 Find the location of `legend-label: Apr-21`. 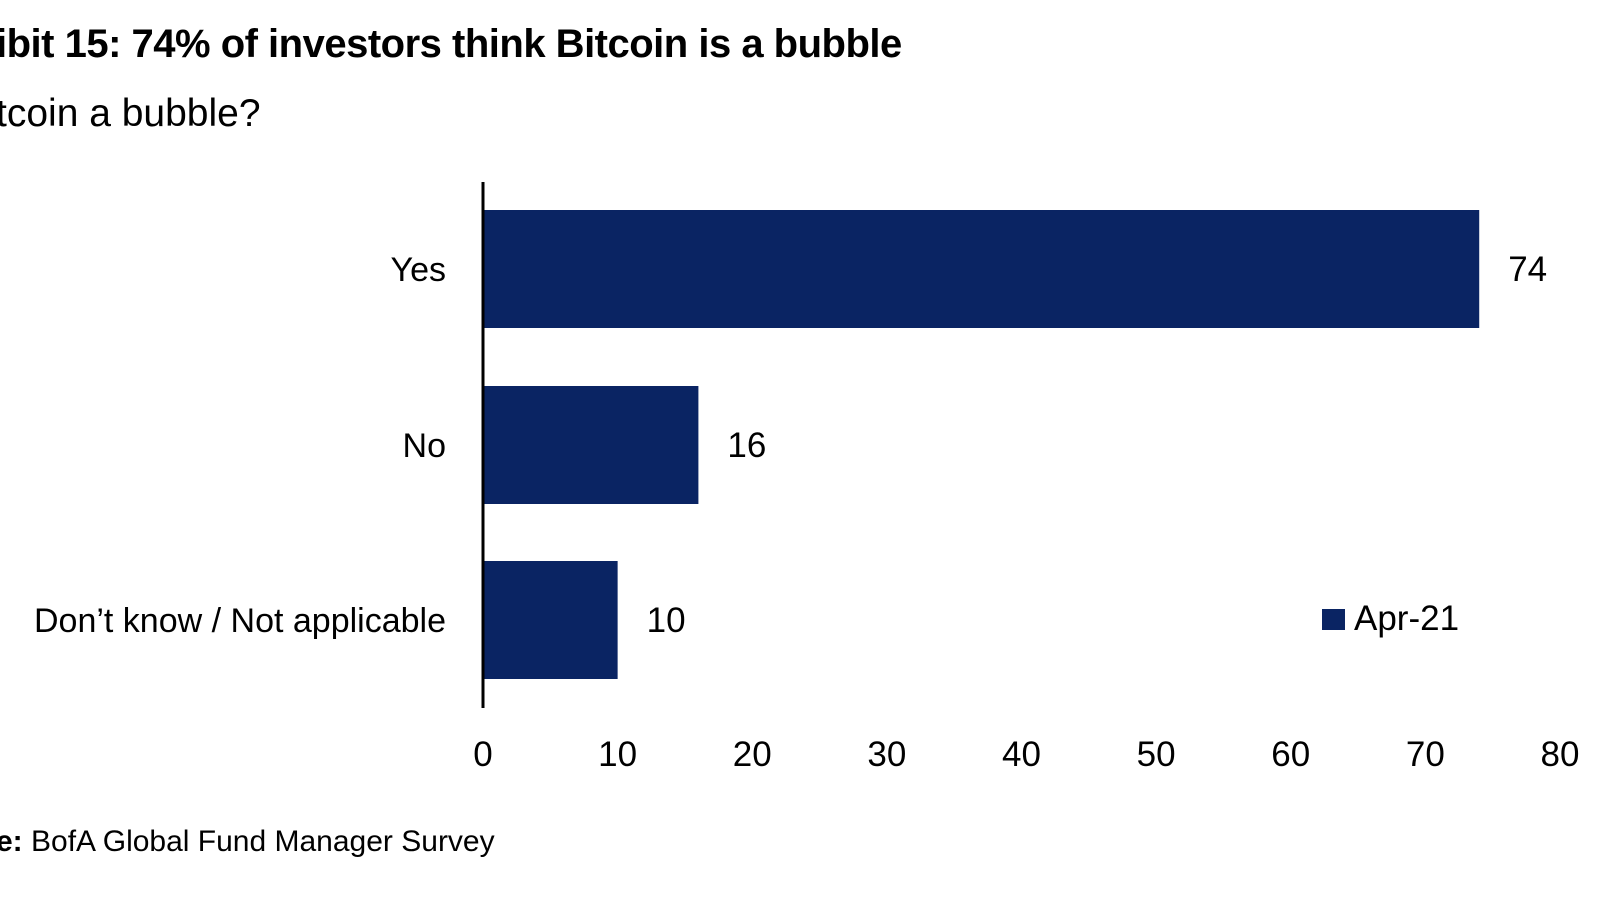

legend-label: Apr-21 is located at coordinates (1406, 618).